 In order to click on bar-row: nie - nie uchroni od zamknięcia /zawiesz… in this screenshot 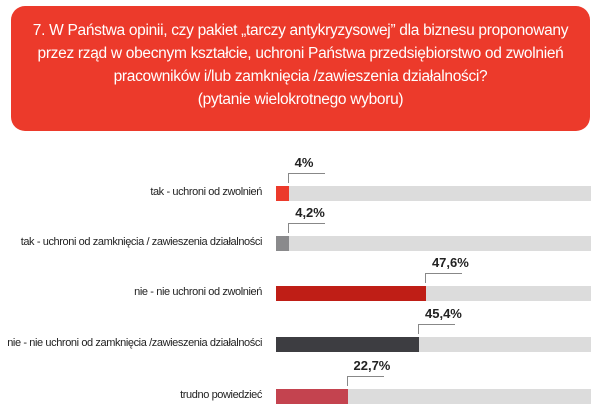, I will do `click(300, 327)`.